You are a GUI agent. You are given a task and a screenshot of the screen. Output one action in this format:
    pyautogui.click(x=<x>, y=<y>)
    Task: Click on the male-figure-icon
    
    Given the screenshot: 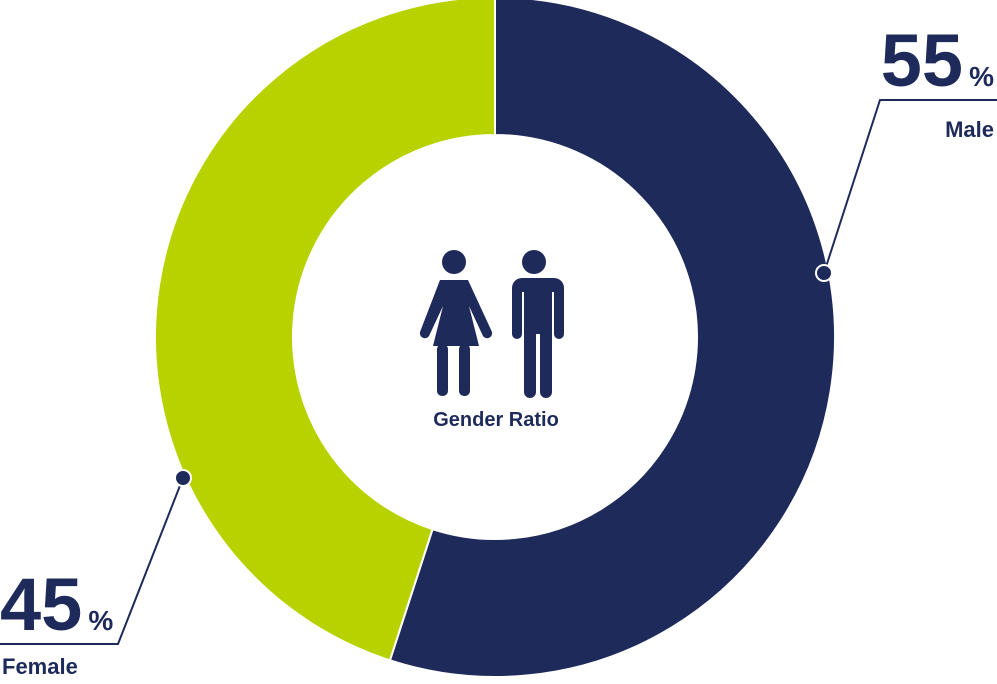 What is the action you would take?
    pyautogui.click(x=538, y=324)
    